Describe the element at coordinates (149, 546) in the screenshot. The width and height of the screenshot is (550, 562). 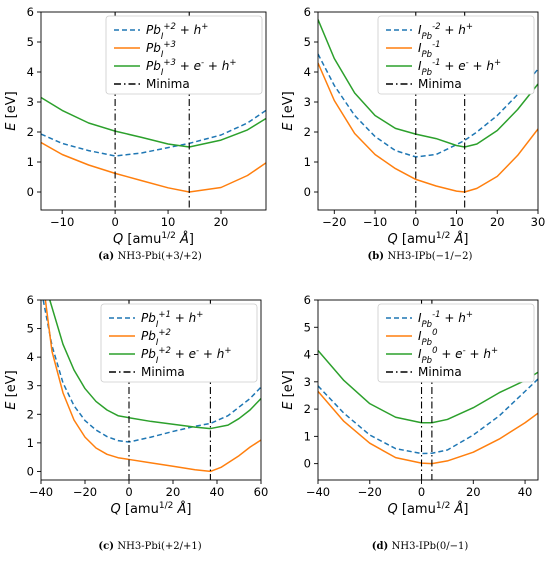
I see `panel-caption: (c) NH3-Pbi(+2/+1)` at that location.